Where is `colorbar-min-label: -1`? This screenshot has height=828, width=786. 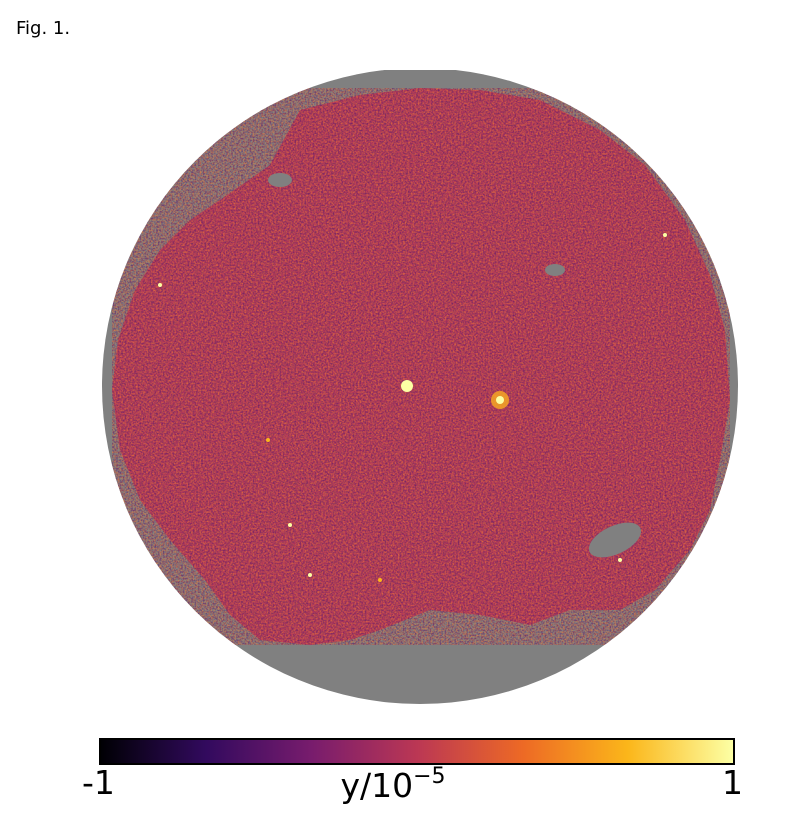
colorbar-min-label: -1 is located at coordinates (98, 782).